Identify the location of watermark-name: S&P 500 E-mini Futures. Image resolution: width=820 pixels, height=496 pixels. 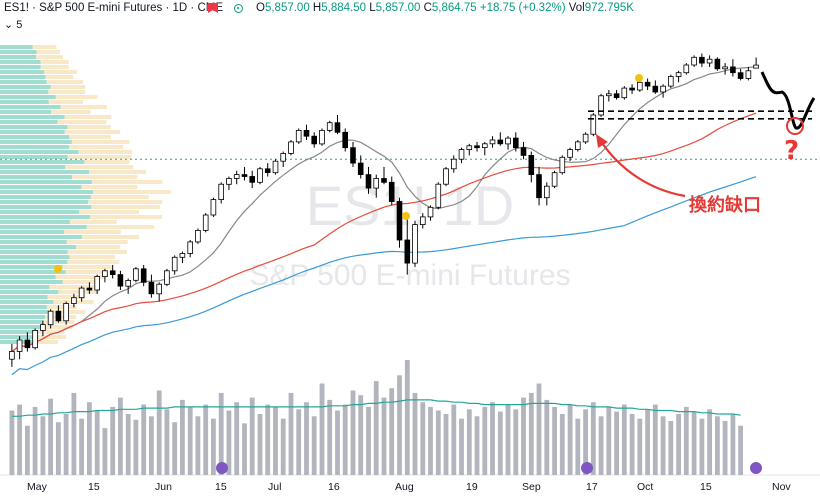
(409, 275).